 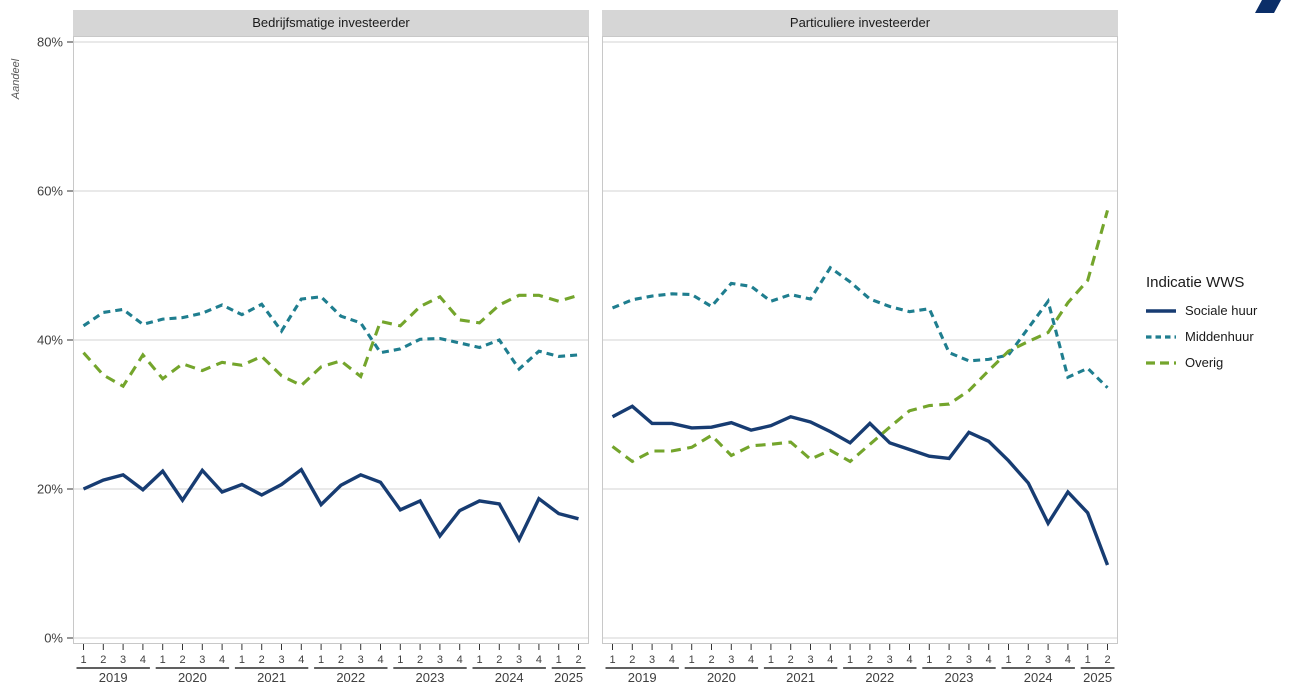 What do you see at coordinates (50, 489) in the screenshot?
I see `y-tick-label: 20%` at bounding box center [50, 489].